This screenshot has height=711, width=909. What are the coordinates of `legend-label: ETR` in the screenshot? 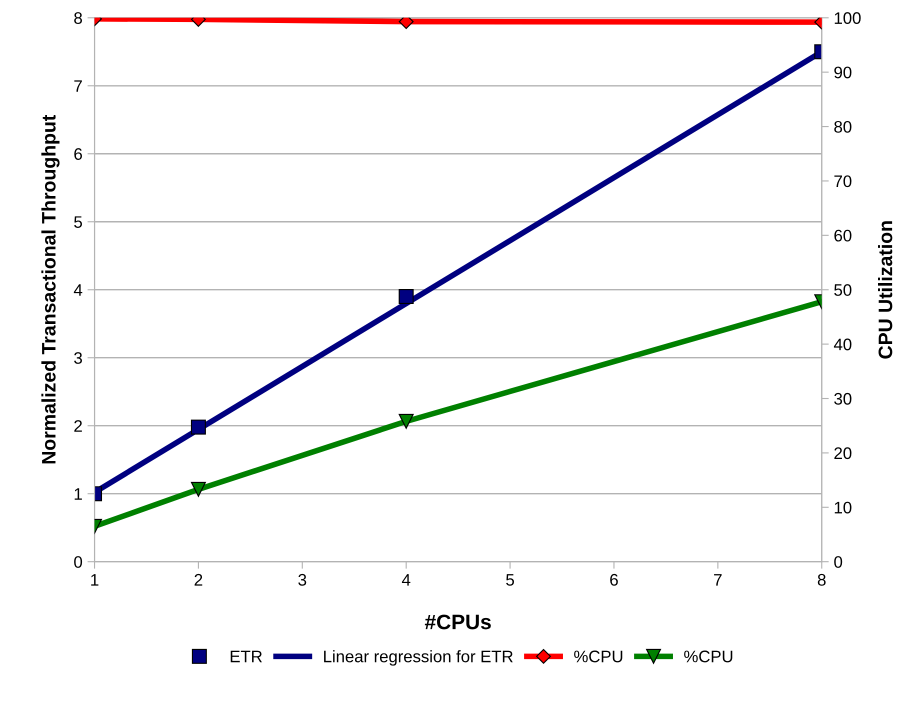 It's located at (246, 656).